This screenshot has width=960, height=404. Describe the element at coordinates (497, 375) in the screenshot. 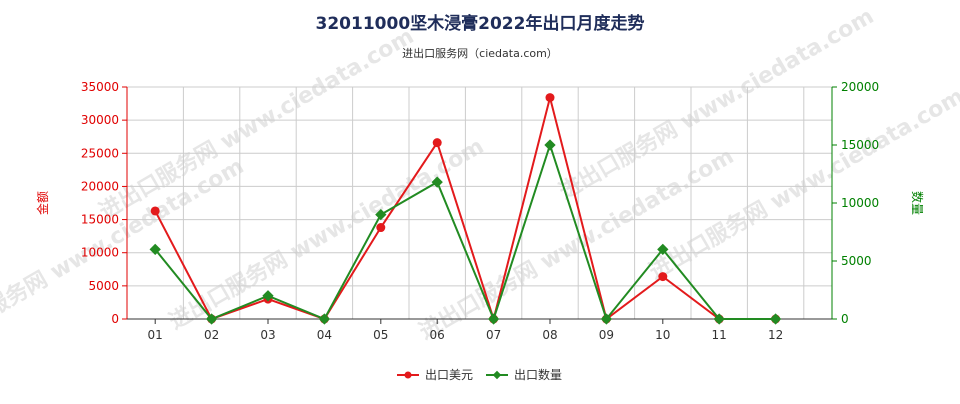

I see `legend-swatch-qty-marker` at that location.